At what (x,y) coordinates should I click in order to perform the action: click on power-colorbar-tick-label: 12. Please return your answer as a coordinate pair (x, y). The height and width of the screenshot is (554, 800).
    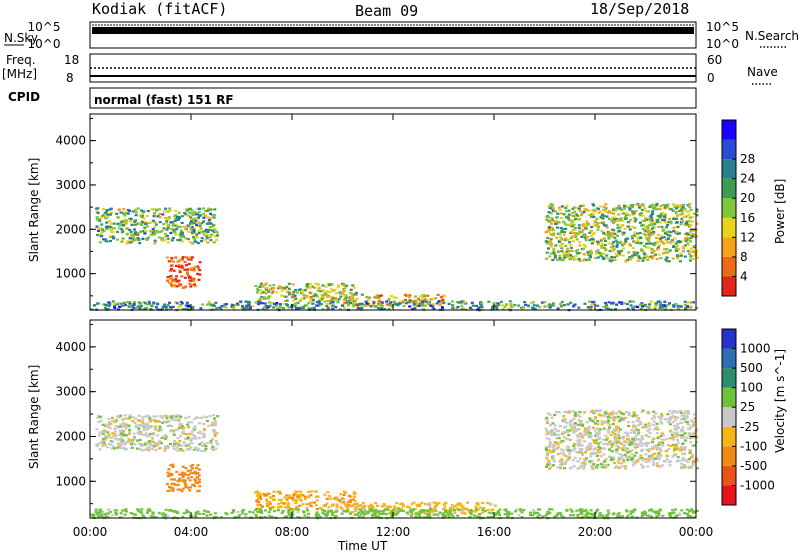
    Looking at the image, I should click on (747, 237).